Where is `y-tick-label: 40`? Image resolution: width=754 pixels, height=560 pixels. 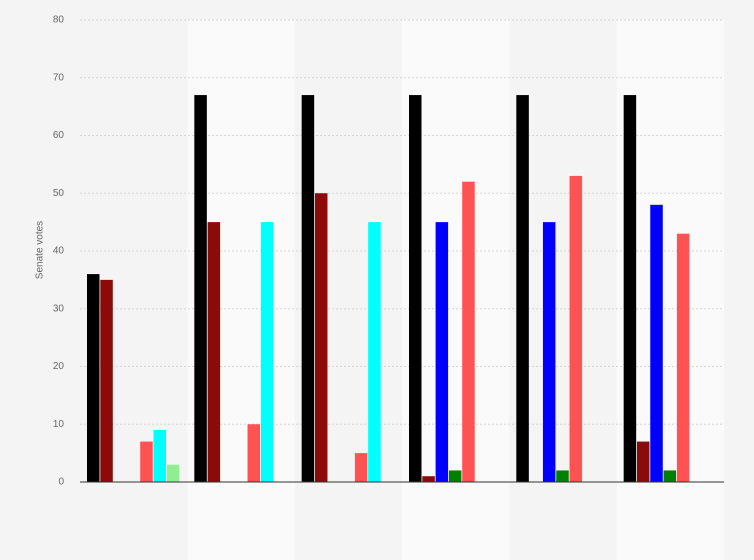
y-tick-label: 40 is located at coordinates (59, 251).